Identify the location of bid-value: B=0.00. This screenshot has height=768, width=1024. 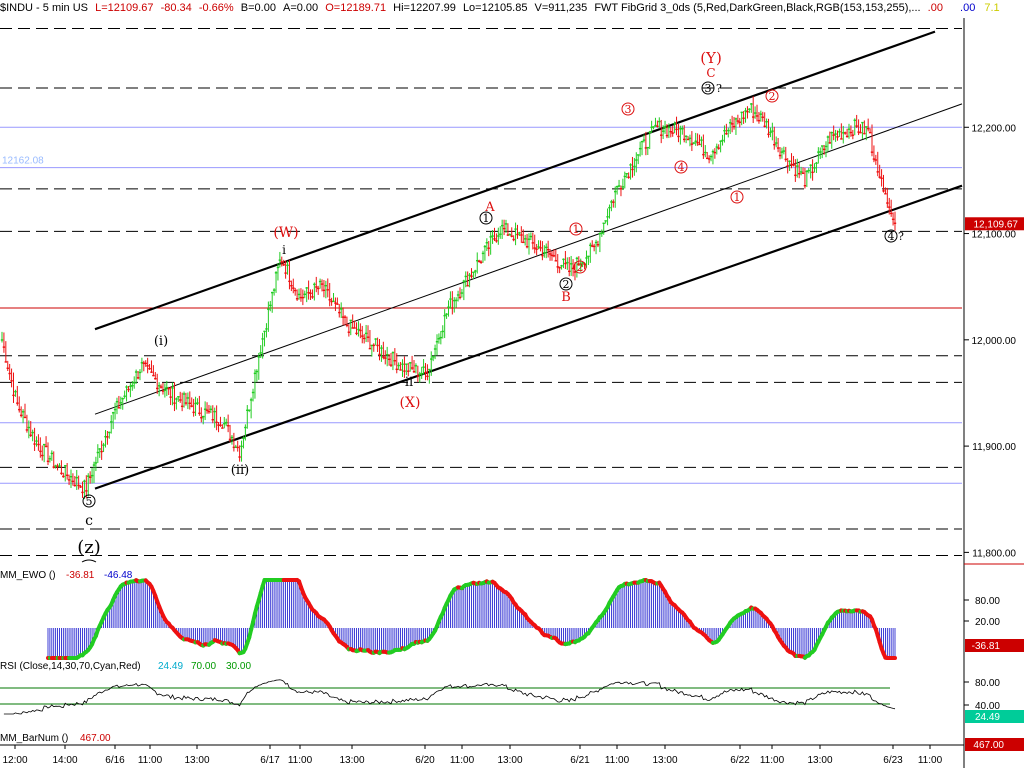
(258, 8).